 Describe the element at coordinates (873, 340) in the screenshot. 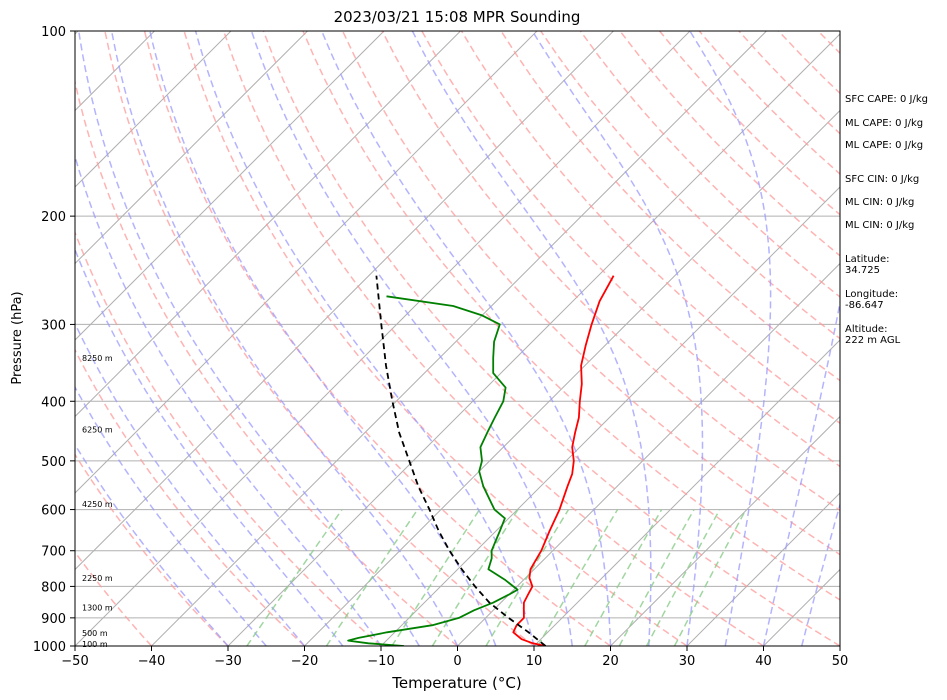

I see `altitude-value: 222 m AGL` at that location.